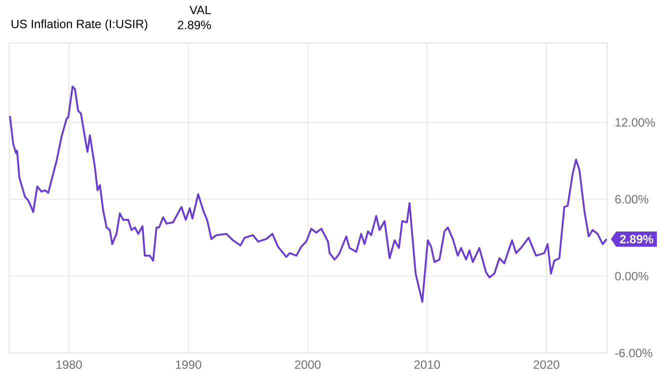 This screenshot has height=376, width=662. I want to click on x-tick-label: 1980, so click(69, 364).